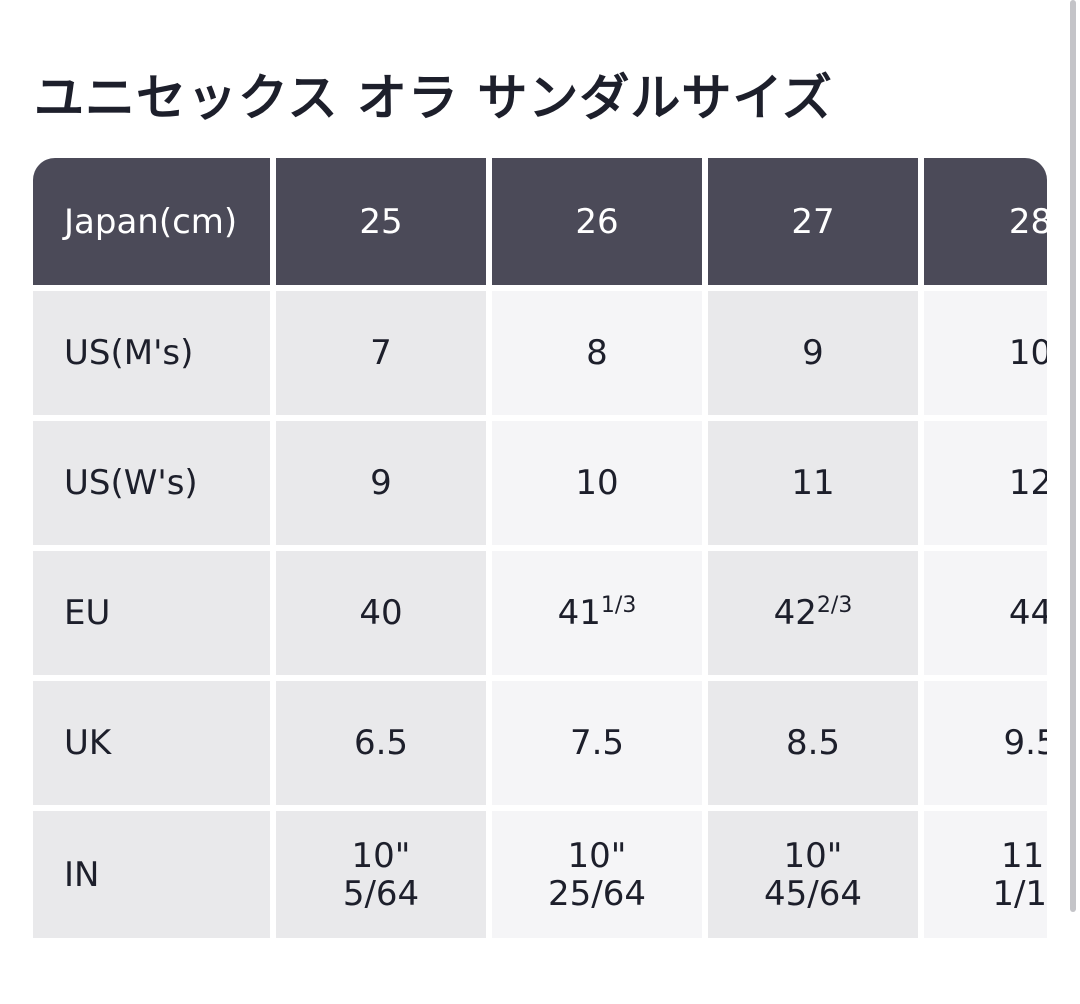  What do you see at coordinates (982, 481) in the screenshot?
I see `table-cell: 12` at bounding box center [982, 481].